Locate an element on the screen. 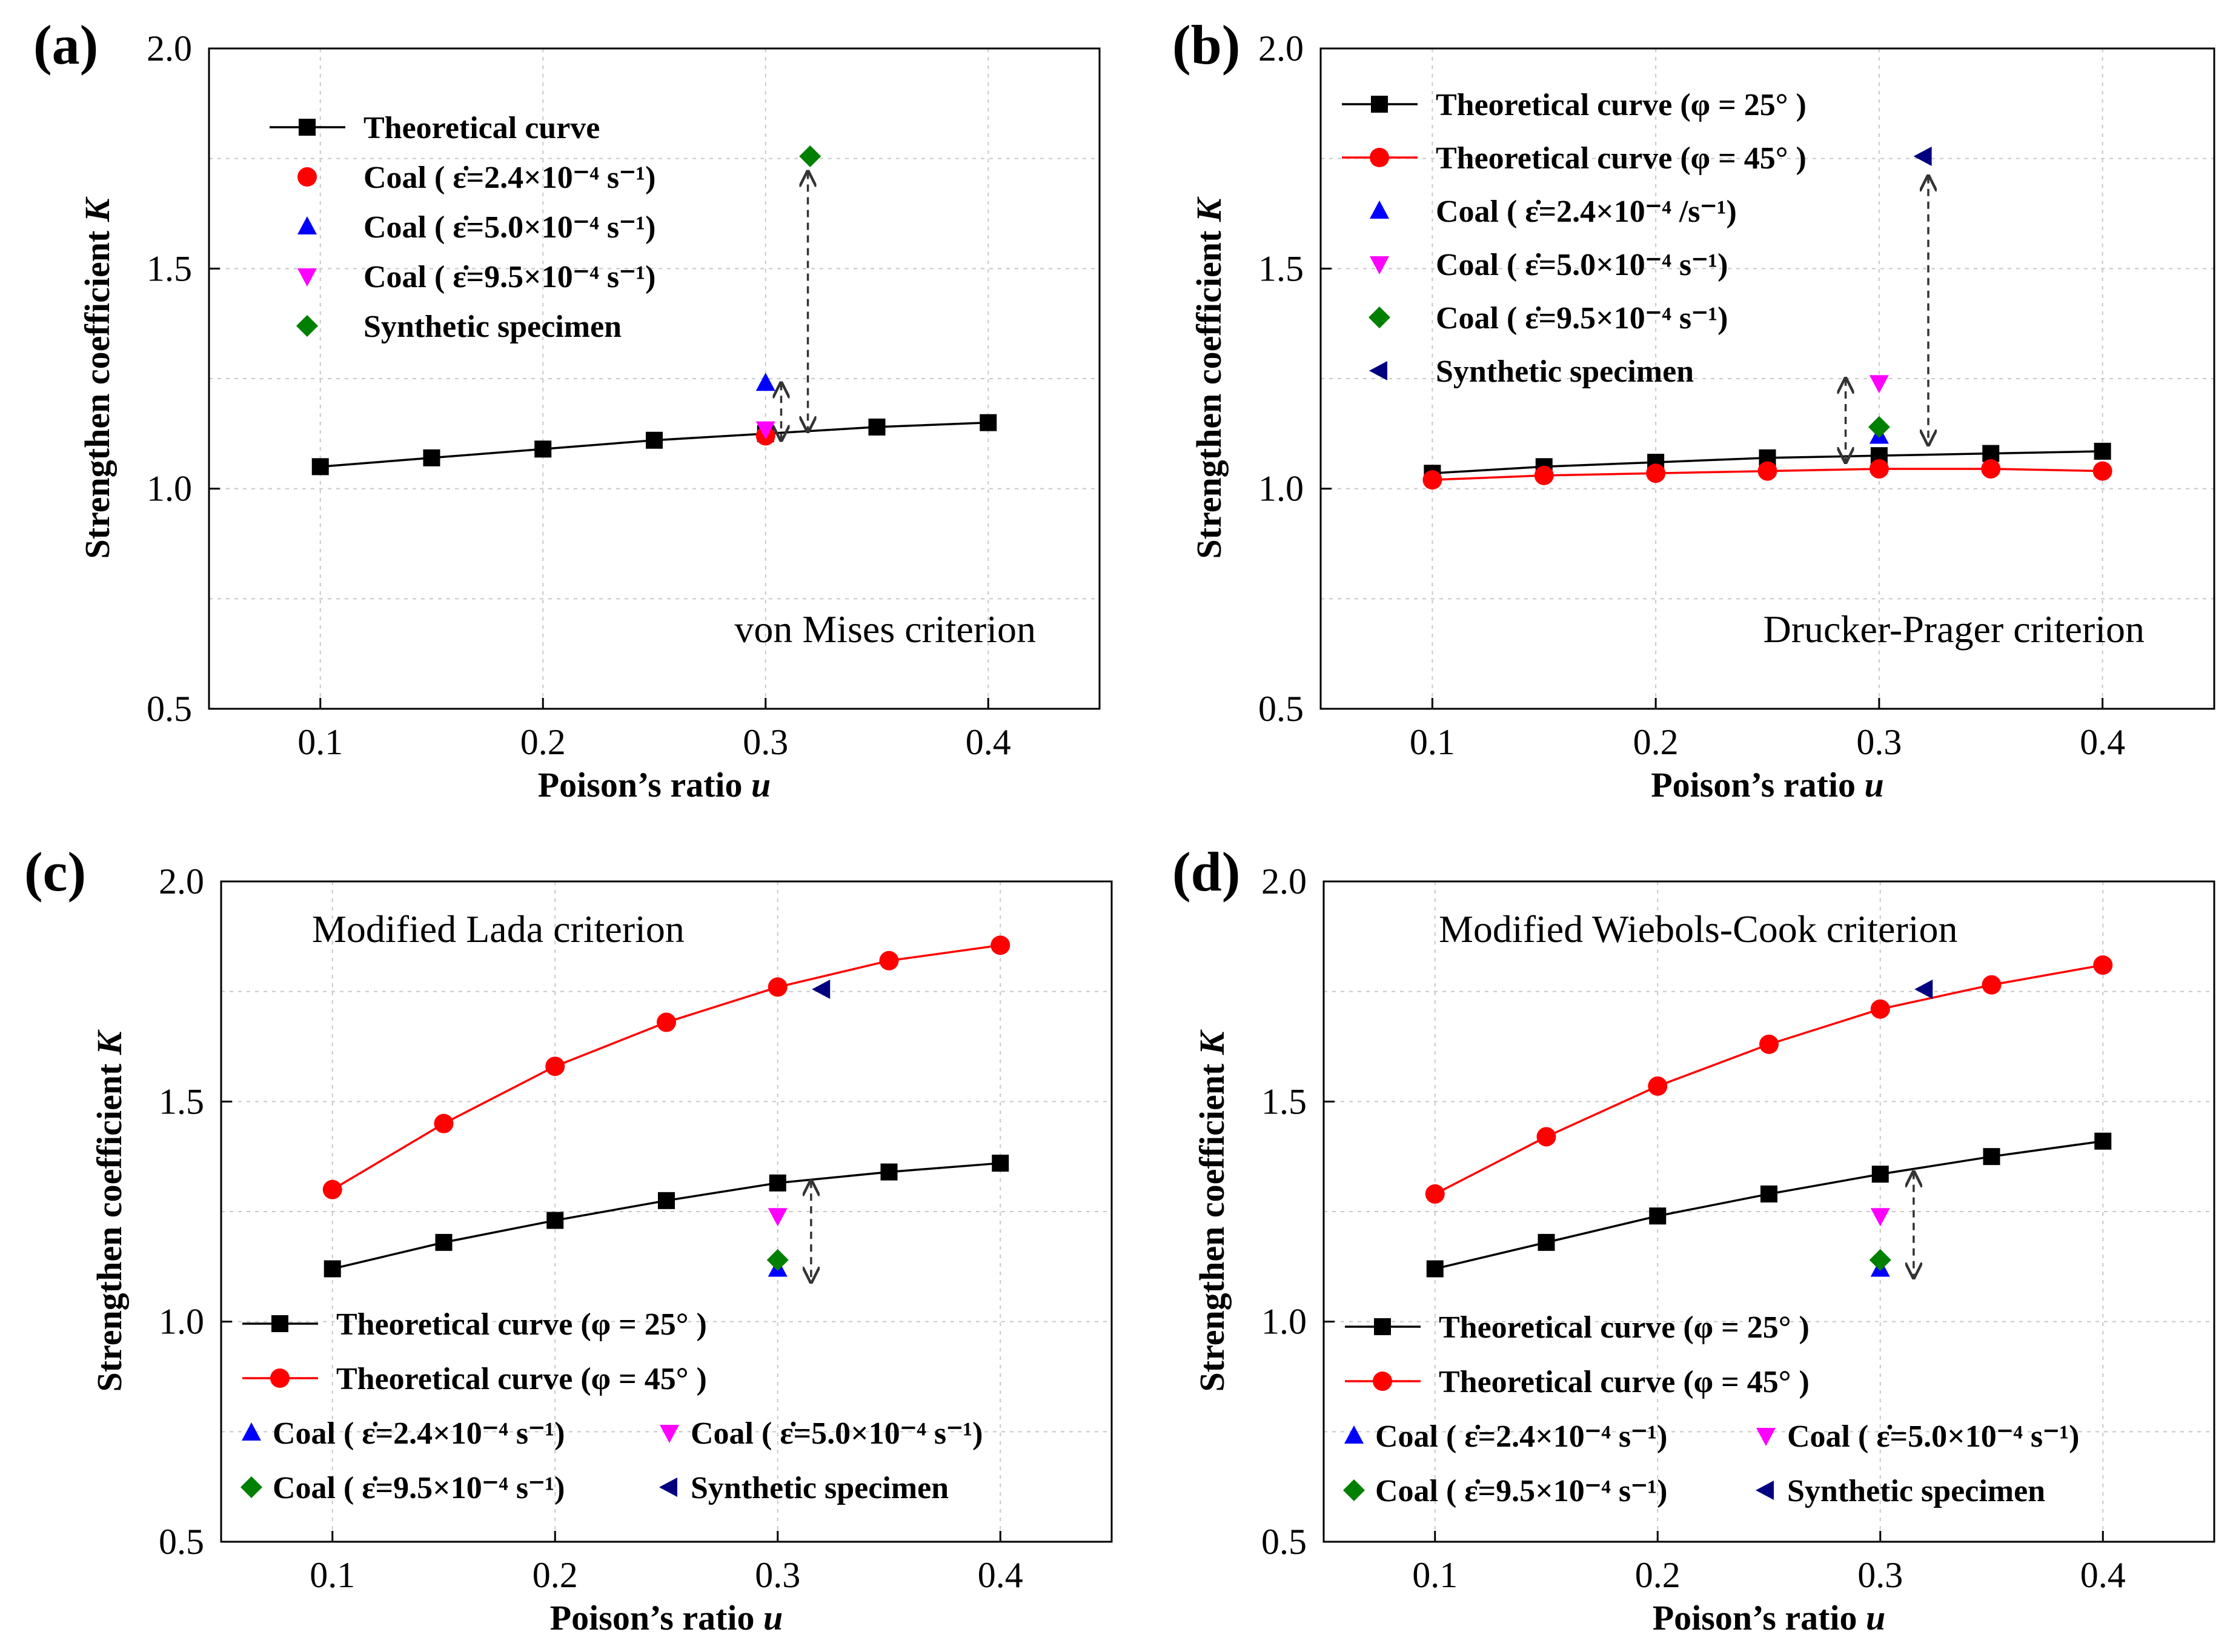 The width and height of the screenshot is (2233, 1652). x-tick-label: 0.3 is located at coordinates (777, 1575).